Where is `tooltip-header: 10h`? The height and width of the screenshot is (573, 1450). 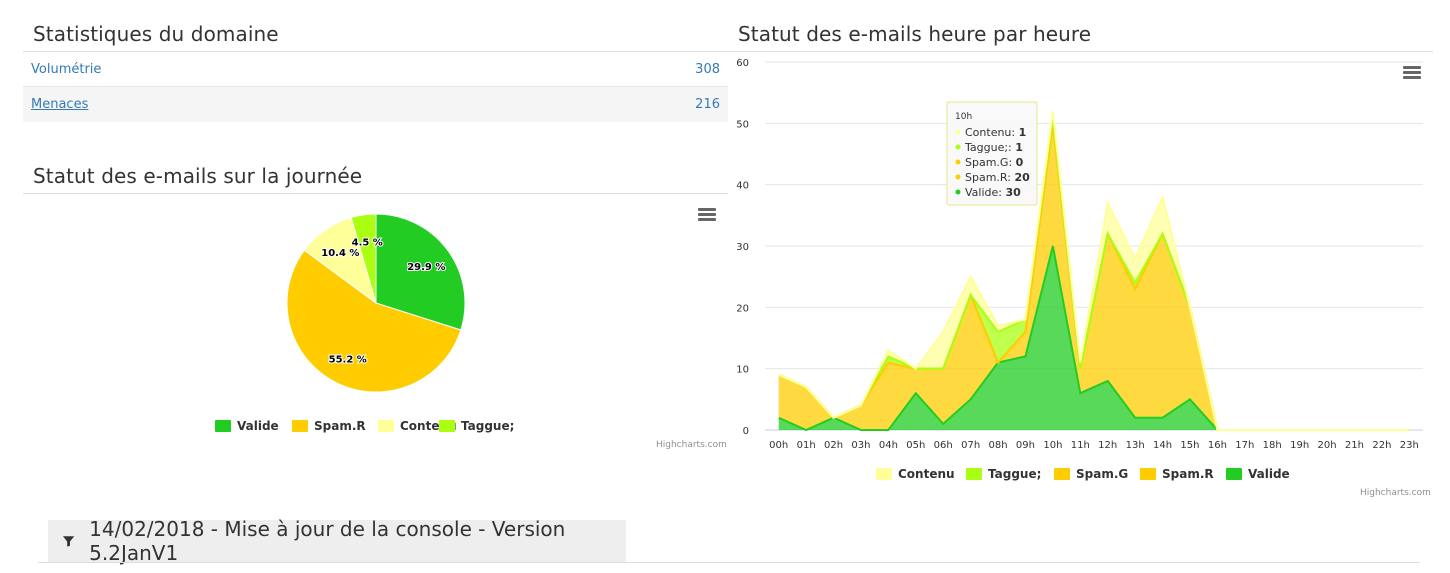
tooltip-header: 10h is located at coordinates (963, 117).